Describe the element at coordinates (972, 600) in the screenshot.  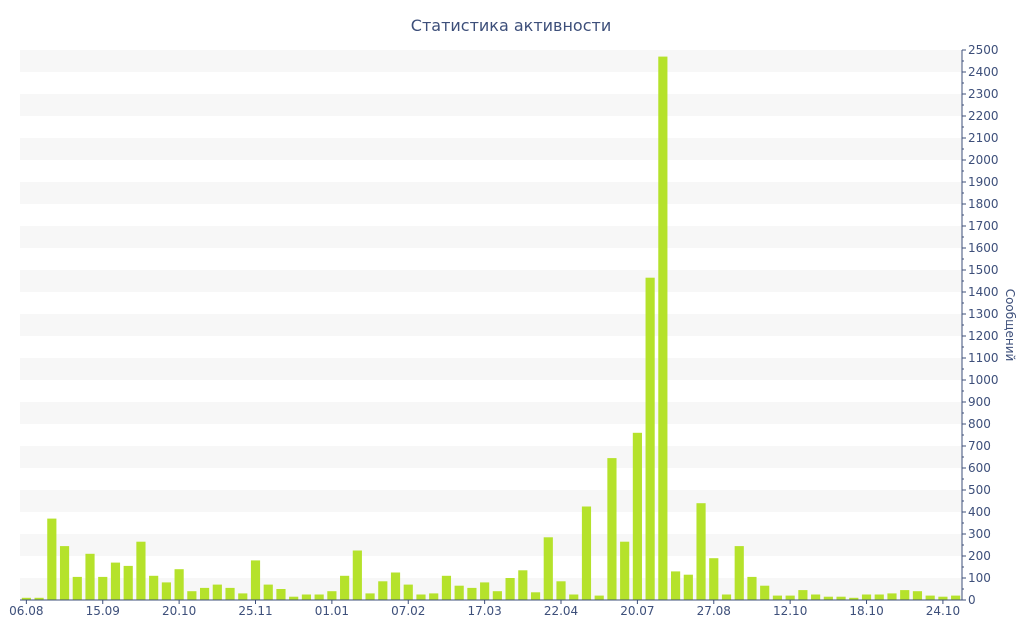
I see `y-tick-label: 0` at that location.